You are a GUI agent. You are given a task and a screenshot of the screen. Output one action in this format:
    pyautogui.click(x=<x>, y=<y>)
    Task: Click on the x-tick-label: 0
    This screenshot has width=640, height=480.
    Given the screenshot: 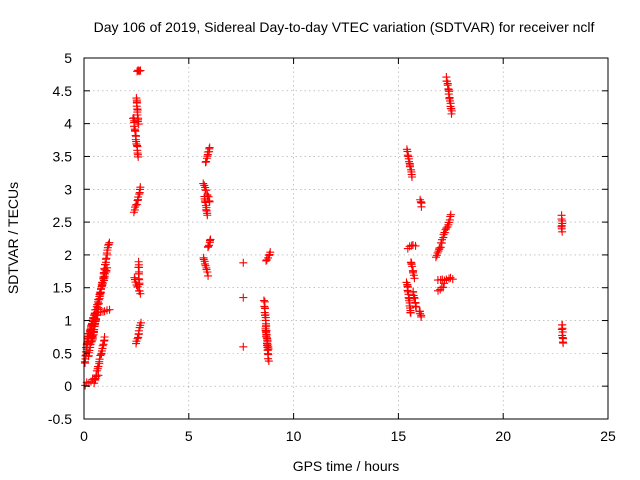 What is the action you would take?
    pyautogui.click(x=84, y=436)
    